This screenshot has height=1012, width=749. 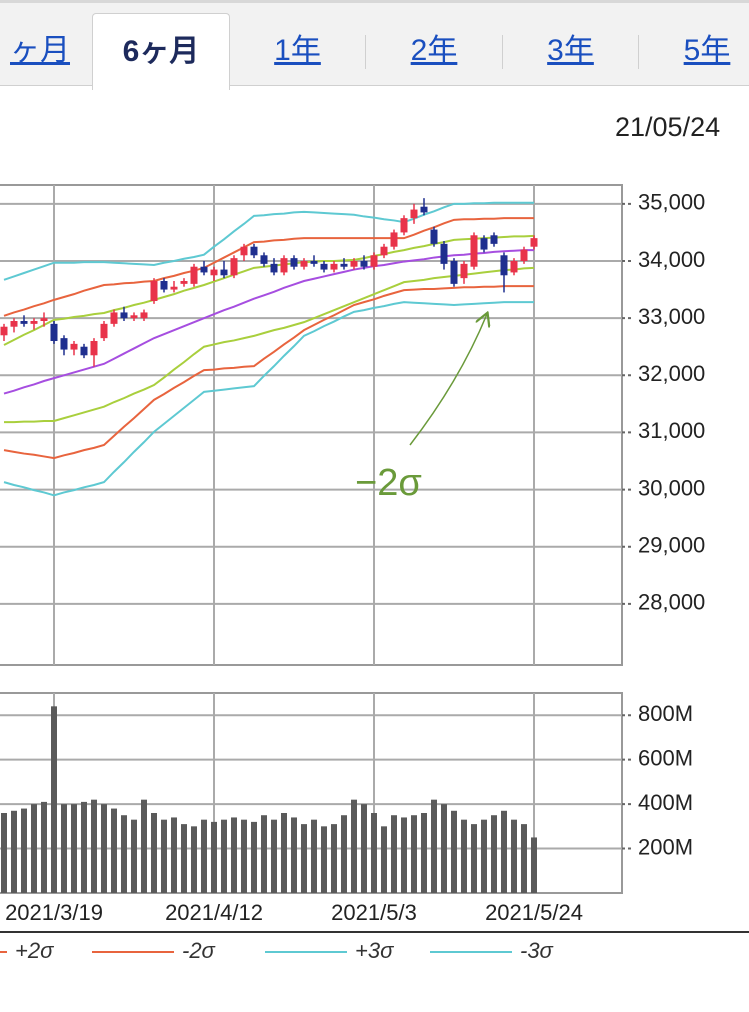 I want to click on tab: 5年, so click(x=707, y=50).